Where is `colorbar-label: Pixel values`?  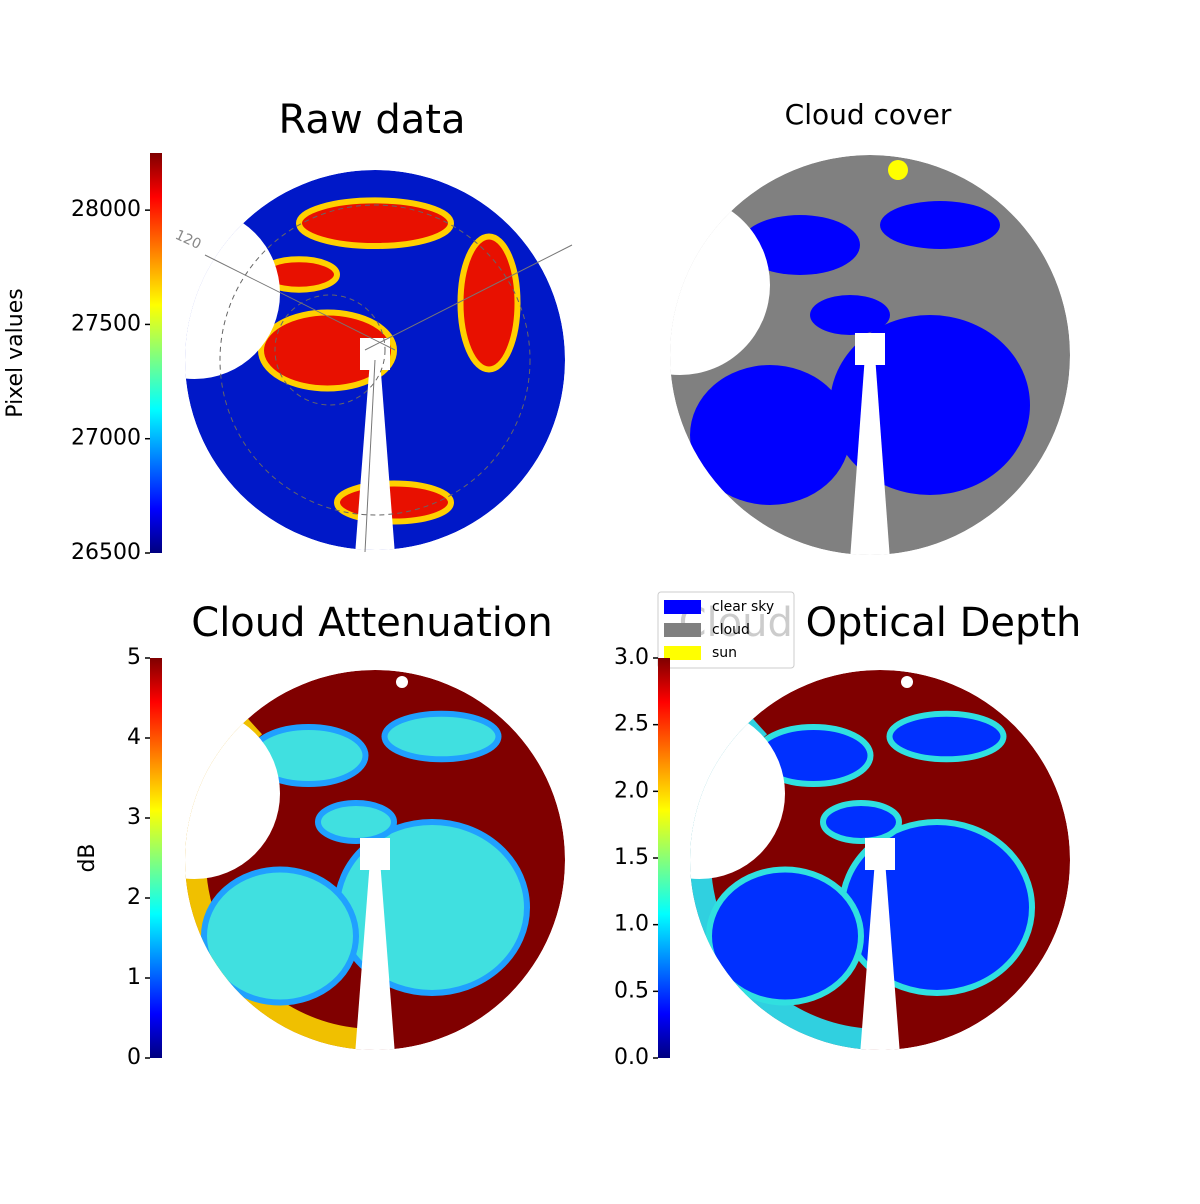
colorbar-label: Pixel values is located at coordinates (15, 352).